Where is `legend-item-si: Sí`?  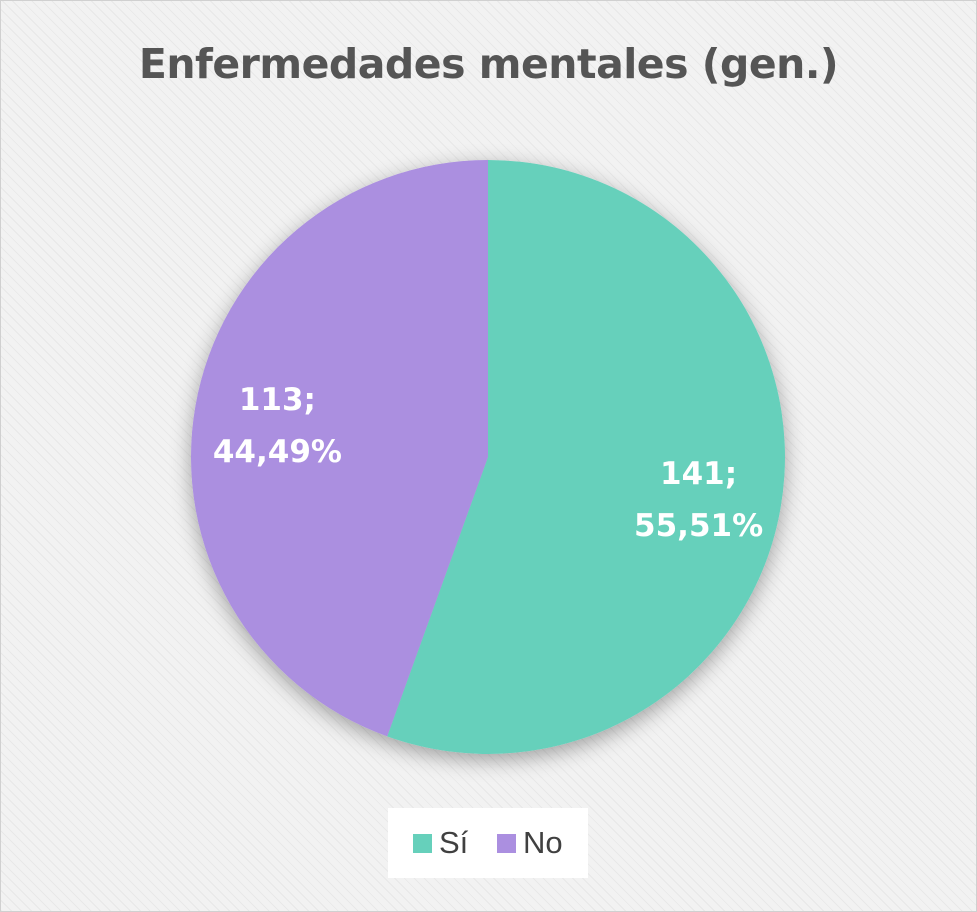
legend-item-si: Sí is located at coordinates (440, 843).